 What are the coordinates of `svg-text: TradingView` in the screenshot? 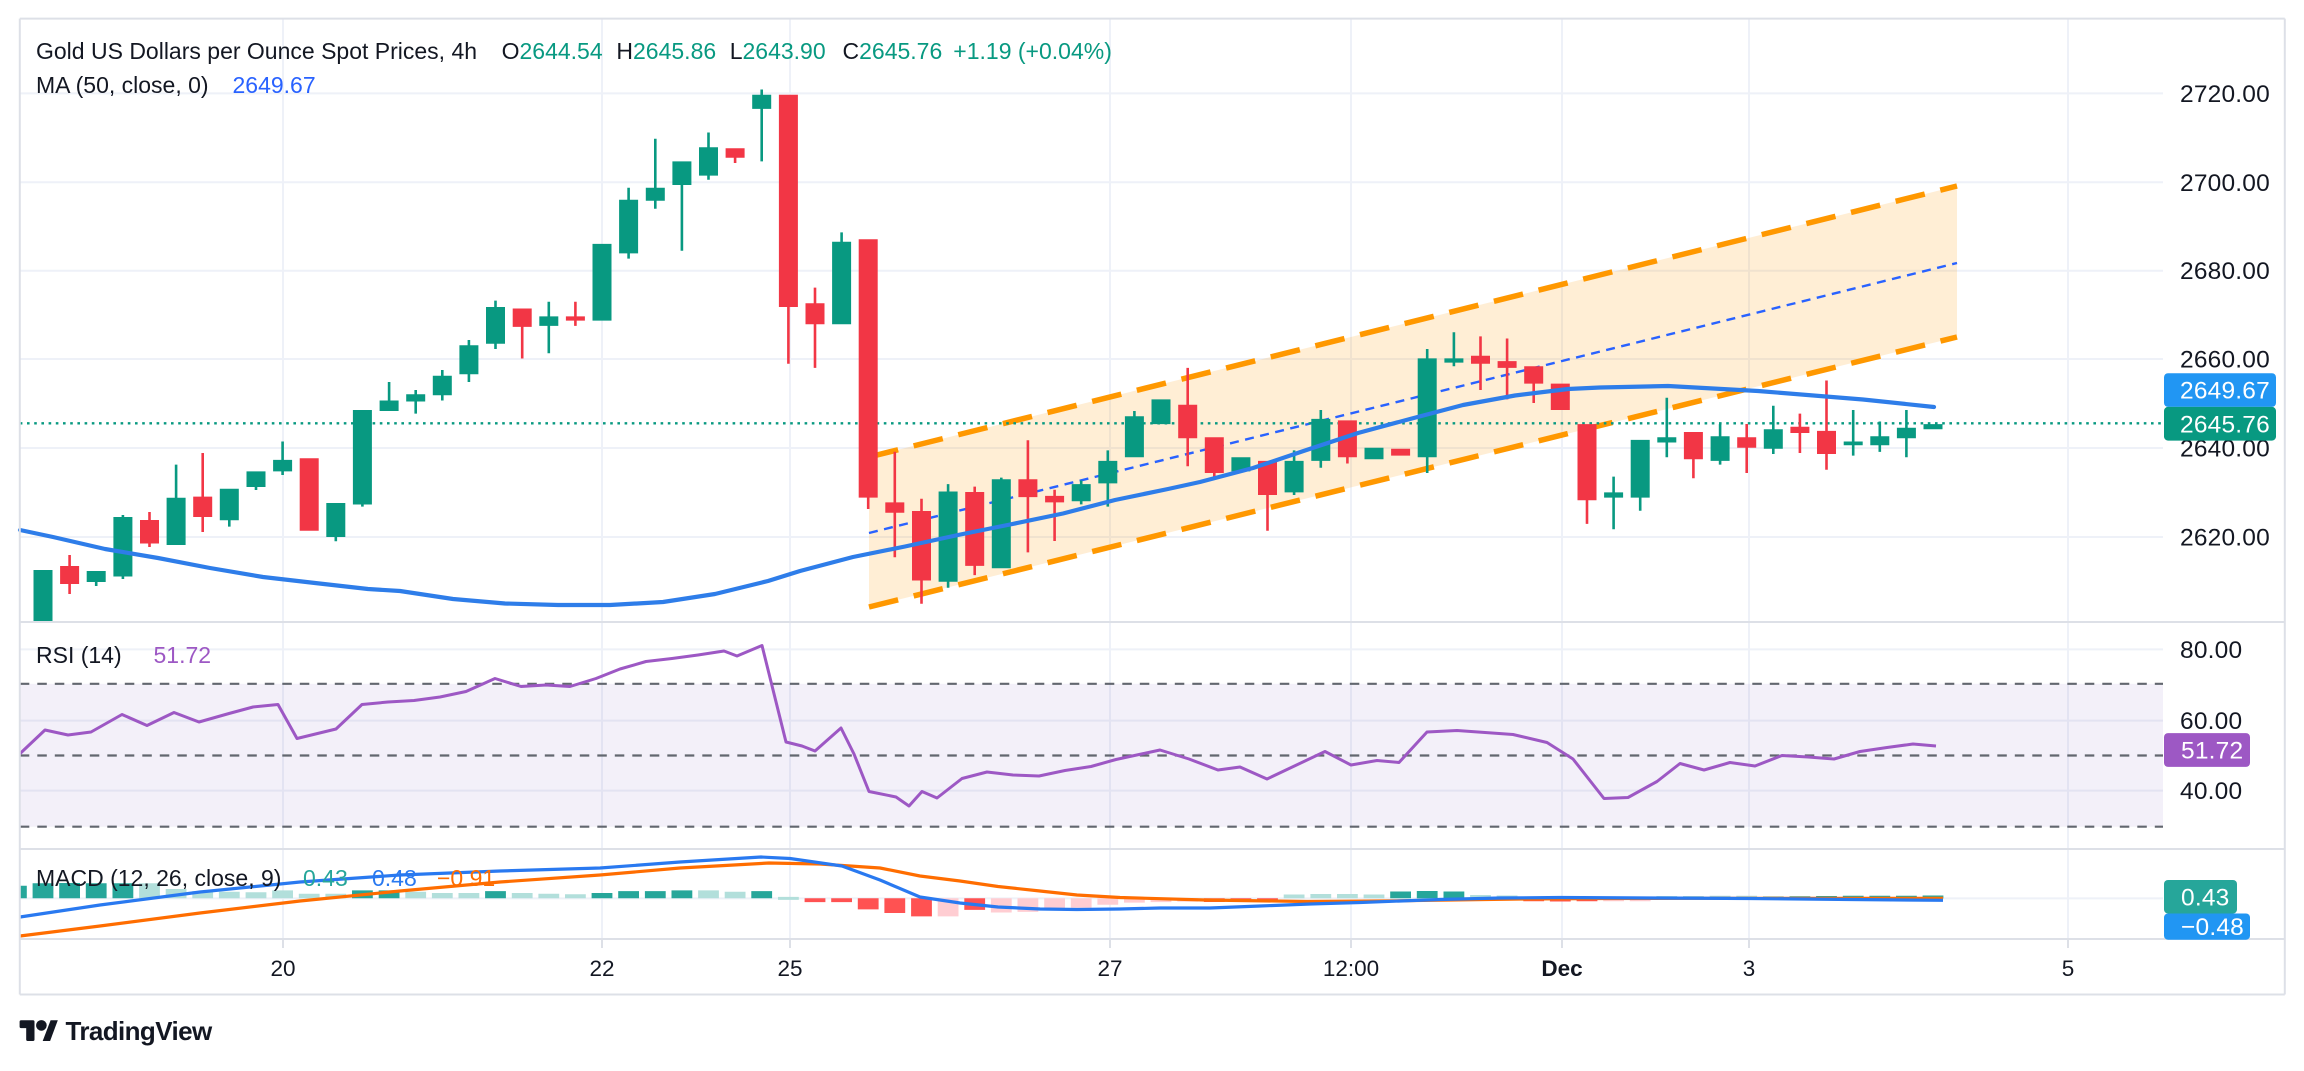 It's located at (139, 1031).